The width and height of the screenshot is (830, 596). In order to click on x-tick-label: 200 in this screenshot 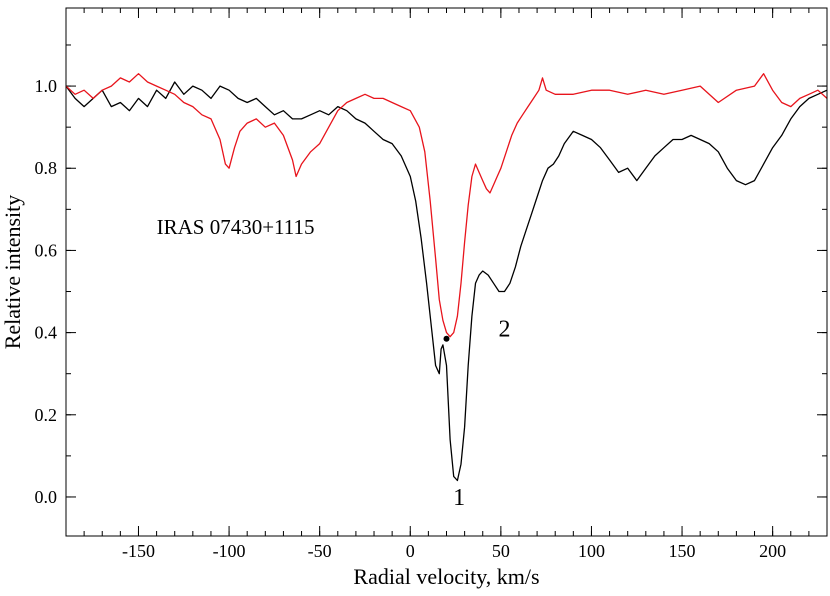, I will do `click(772, 551)`.